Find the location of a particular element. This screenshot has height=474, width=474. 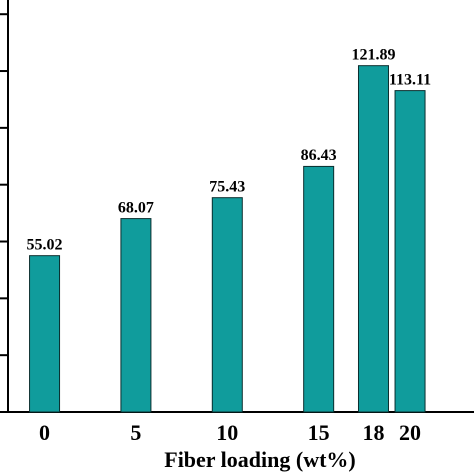

value-label: 86.43 is located at coordinates (319, 155).